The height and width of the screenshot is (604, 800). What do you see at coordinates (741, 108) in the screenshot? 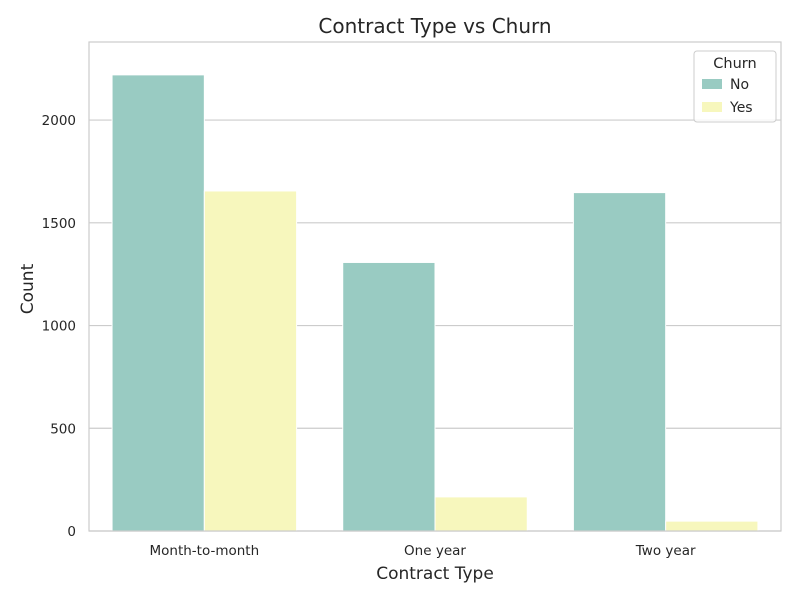
I see `legend-label-yes: Yes` at bounding box center [741, 108].